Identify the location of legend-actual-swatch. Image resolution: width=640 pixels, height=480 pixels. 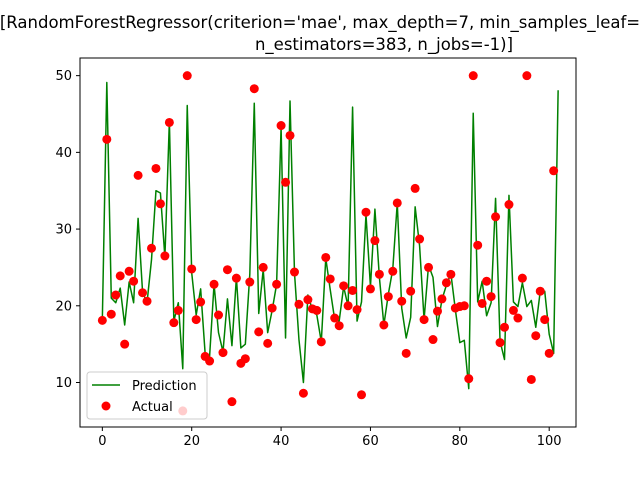
(106, 406).